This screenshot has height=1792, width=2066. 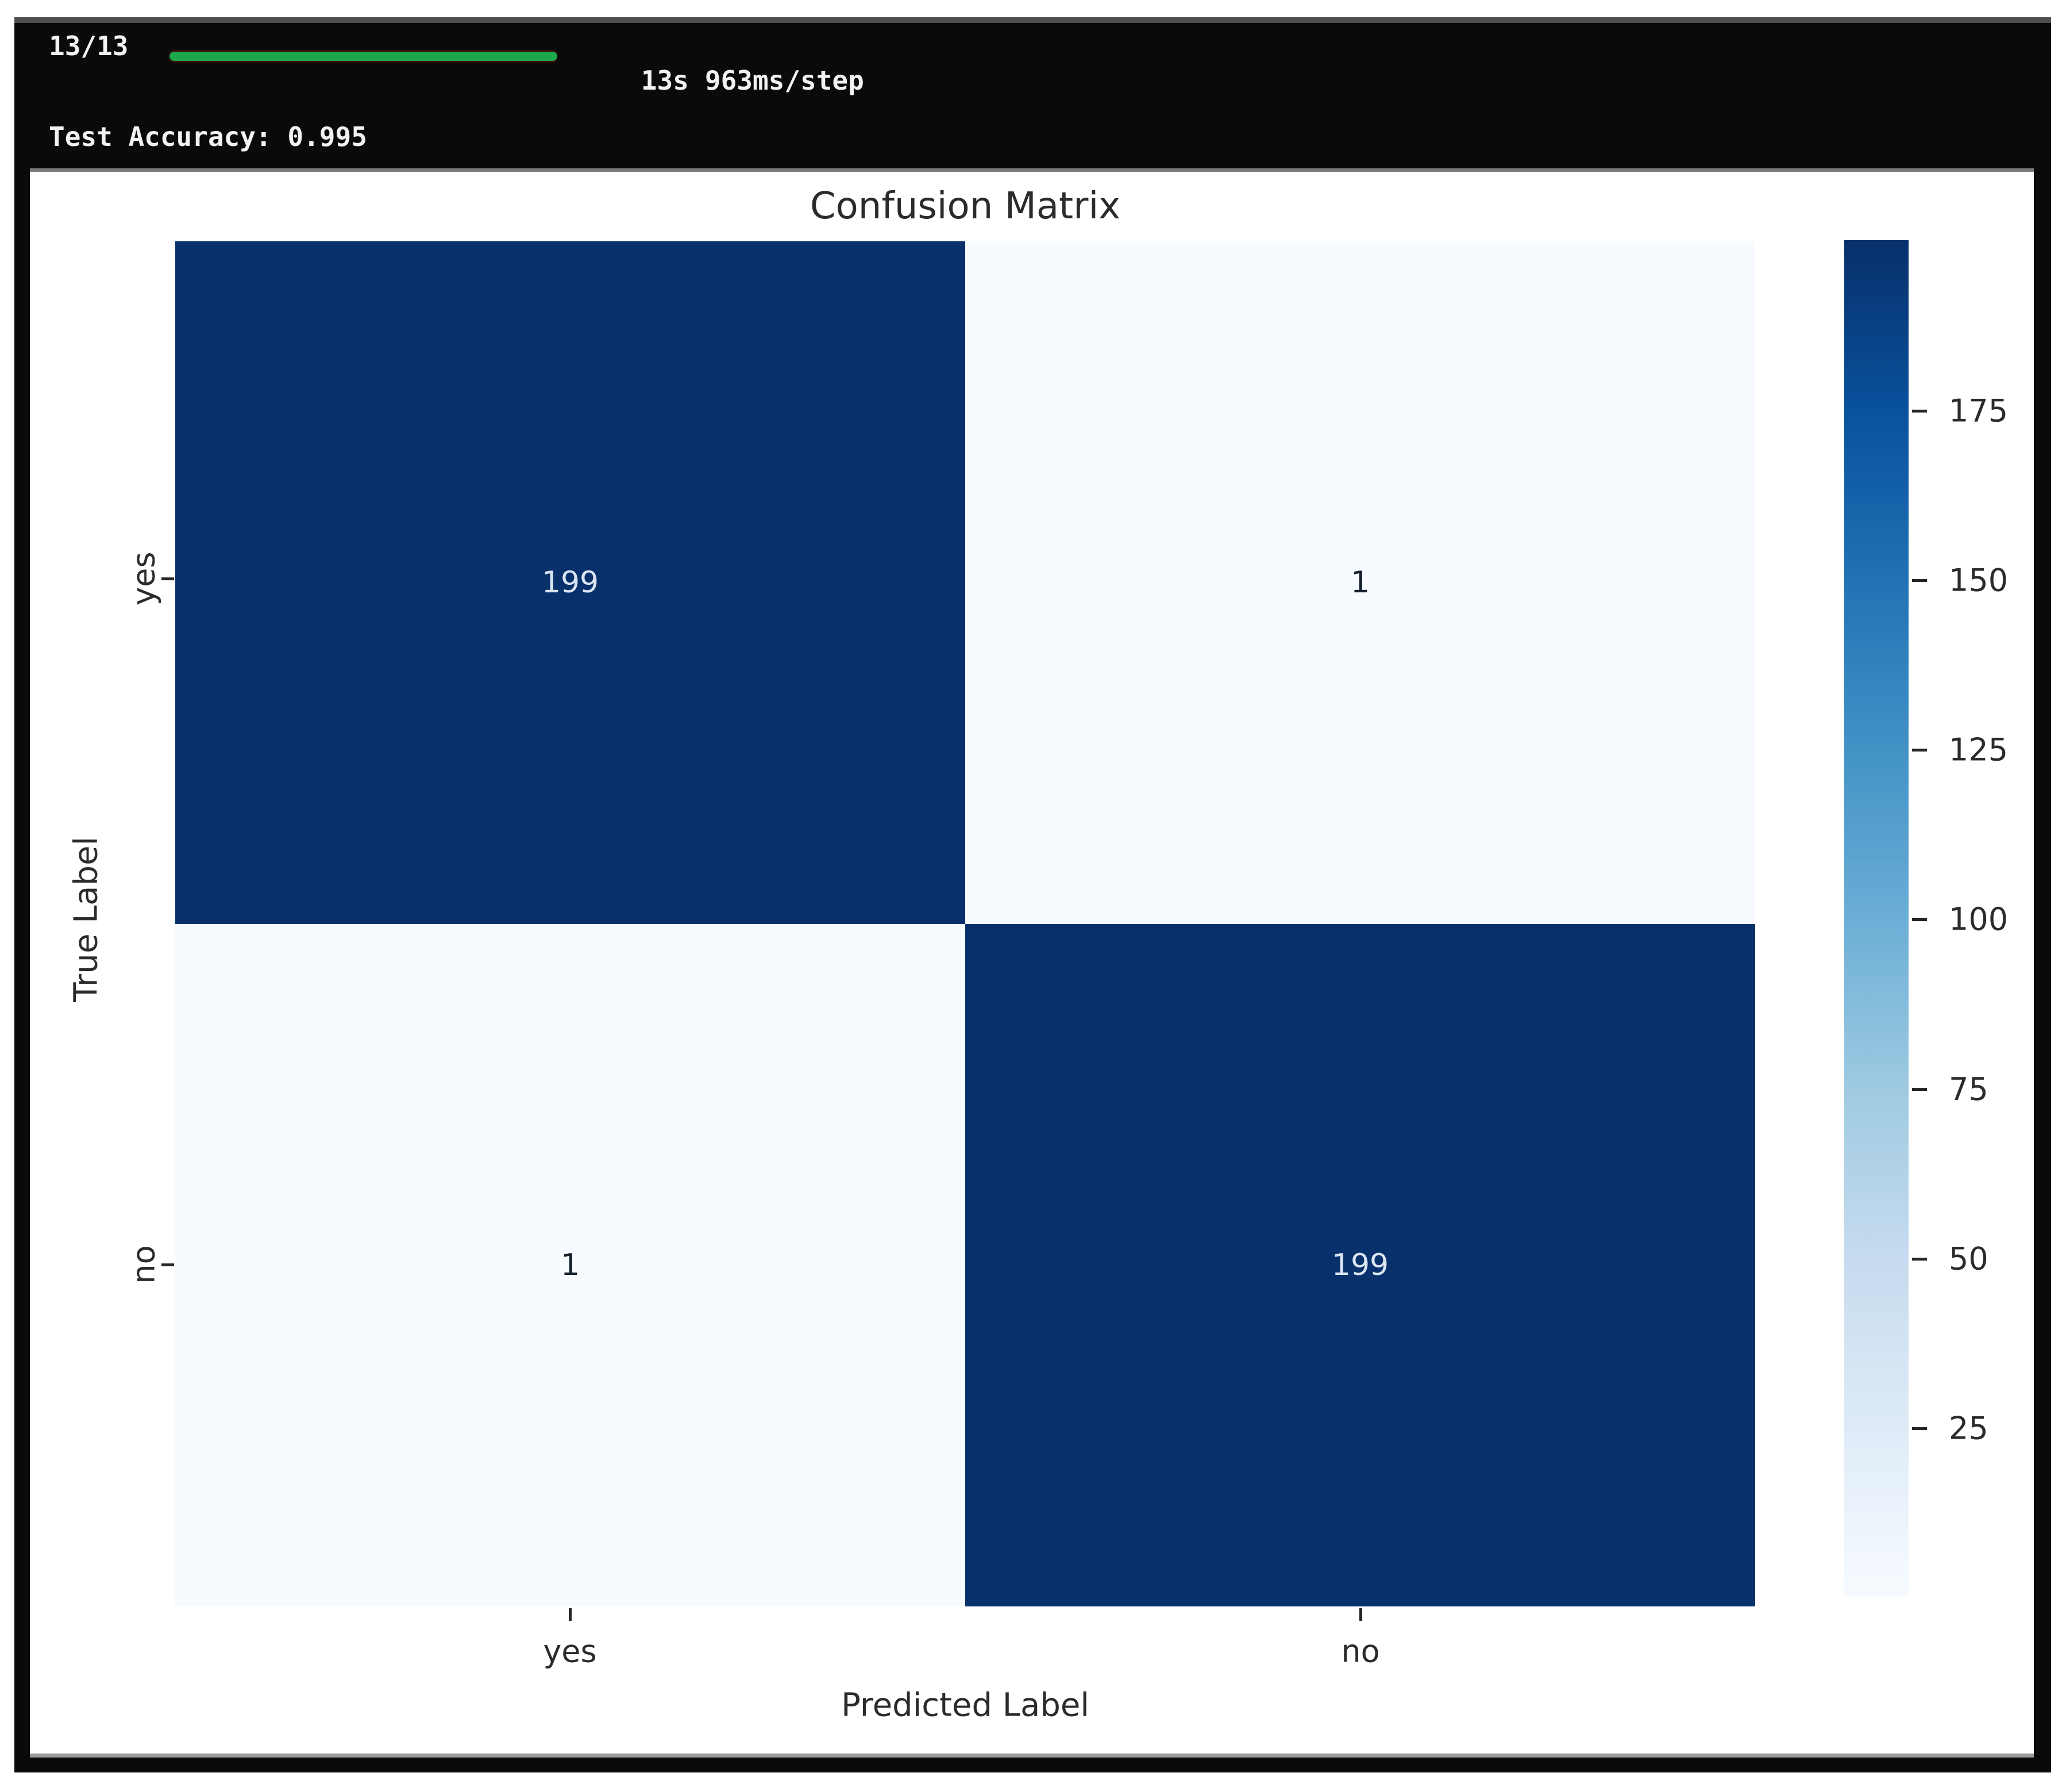 I want to click on xtick-label-yes: yes, so click(x=570, y=1651).